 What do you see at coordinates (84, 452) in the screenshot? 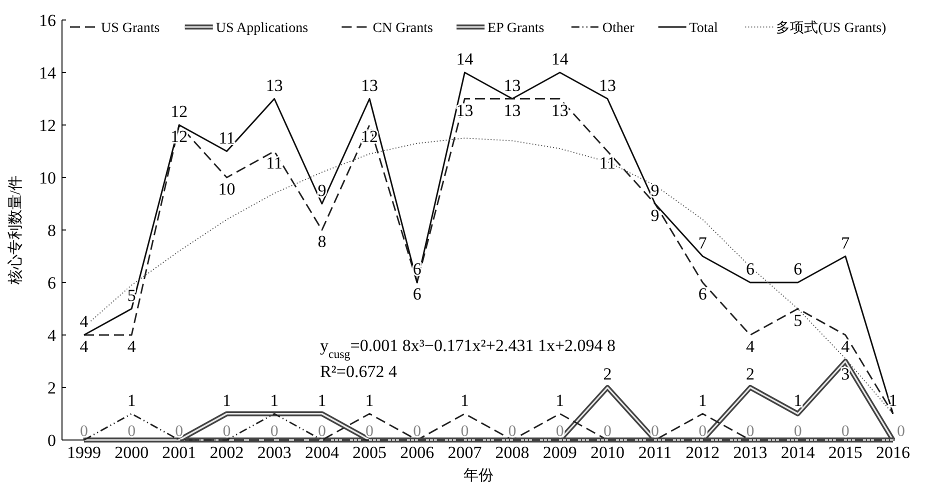
I see `x-tick-label: 1999` at bounding box center [84, 452].